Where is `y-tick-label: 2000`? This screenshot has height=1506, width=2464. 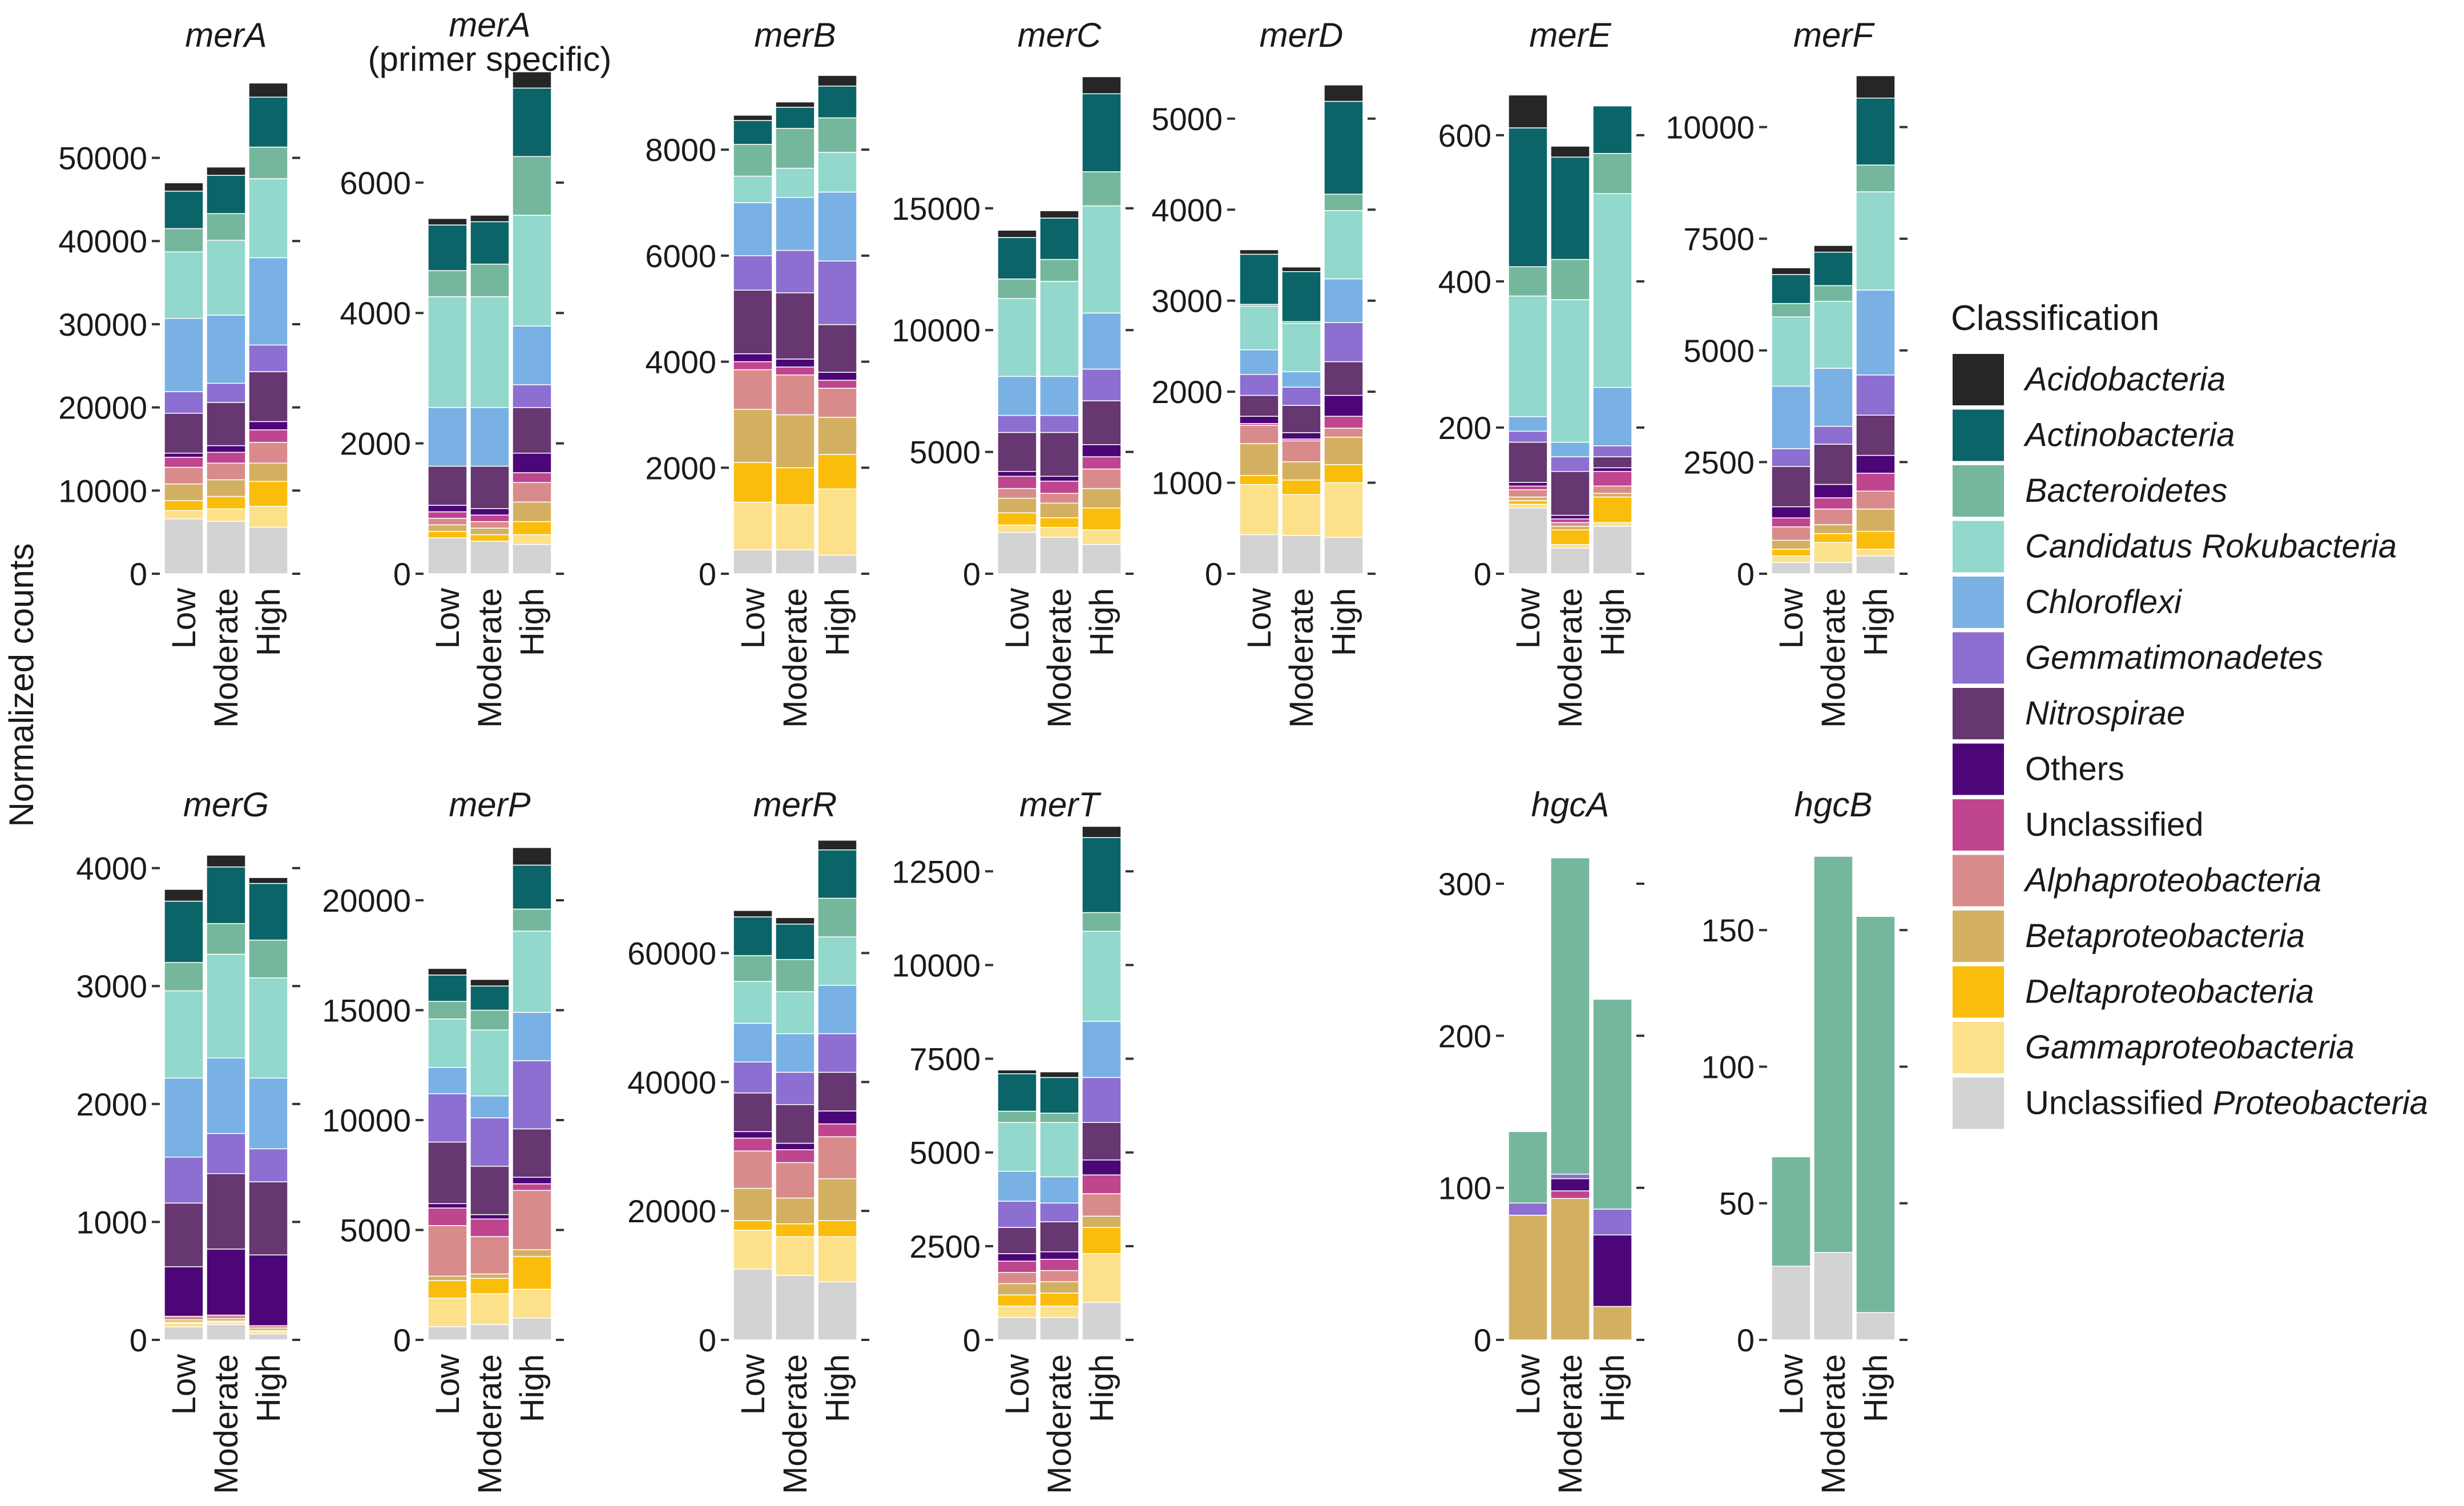 y-tick-label: 2000 is located at coordinates (375, 444).